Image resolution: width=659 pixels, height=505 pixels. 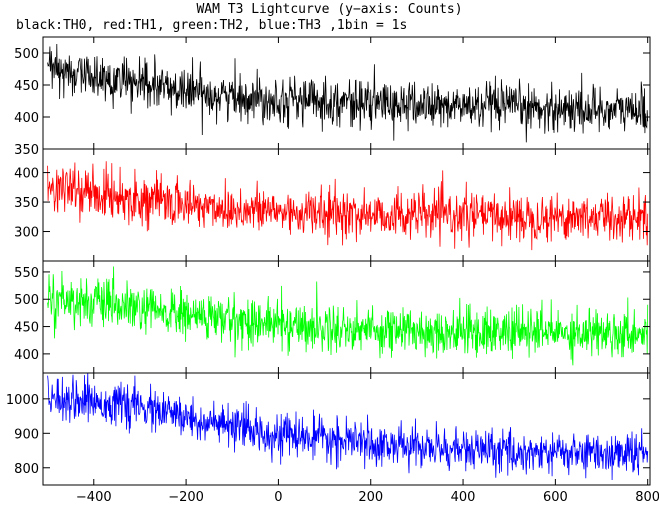 What do you see at coordinates (22, 400) in the screenshot?
I see `y-tick-label: 1000` at bounding box center [22, 400].